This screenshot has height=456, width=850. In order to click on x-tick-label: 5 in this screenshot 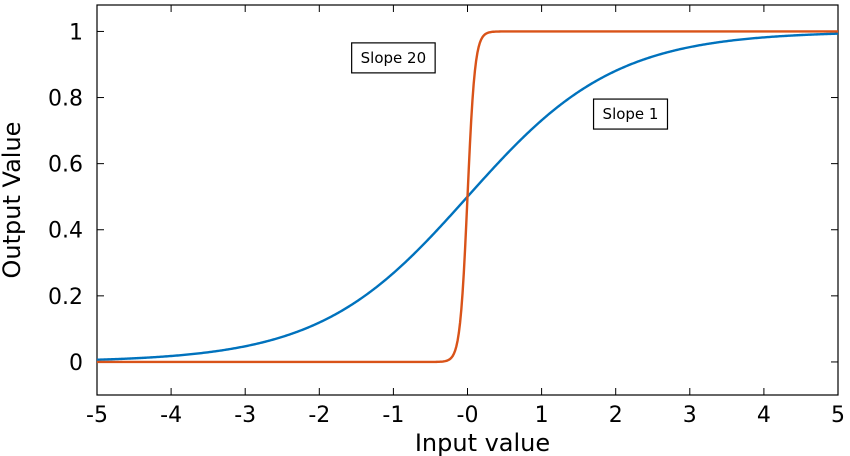, I will do `click(838, 415)`.